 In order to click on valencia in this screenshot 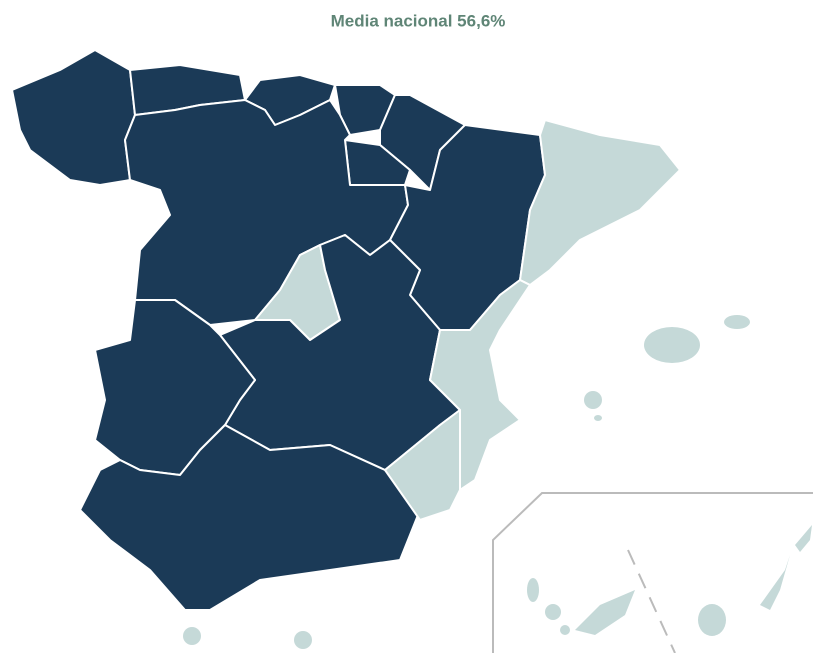, I will do `click(480, 385)`.